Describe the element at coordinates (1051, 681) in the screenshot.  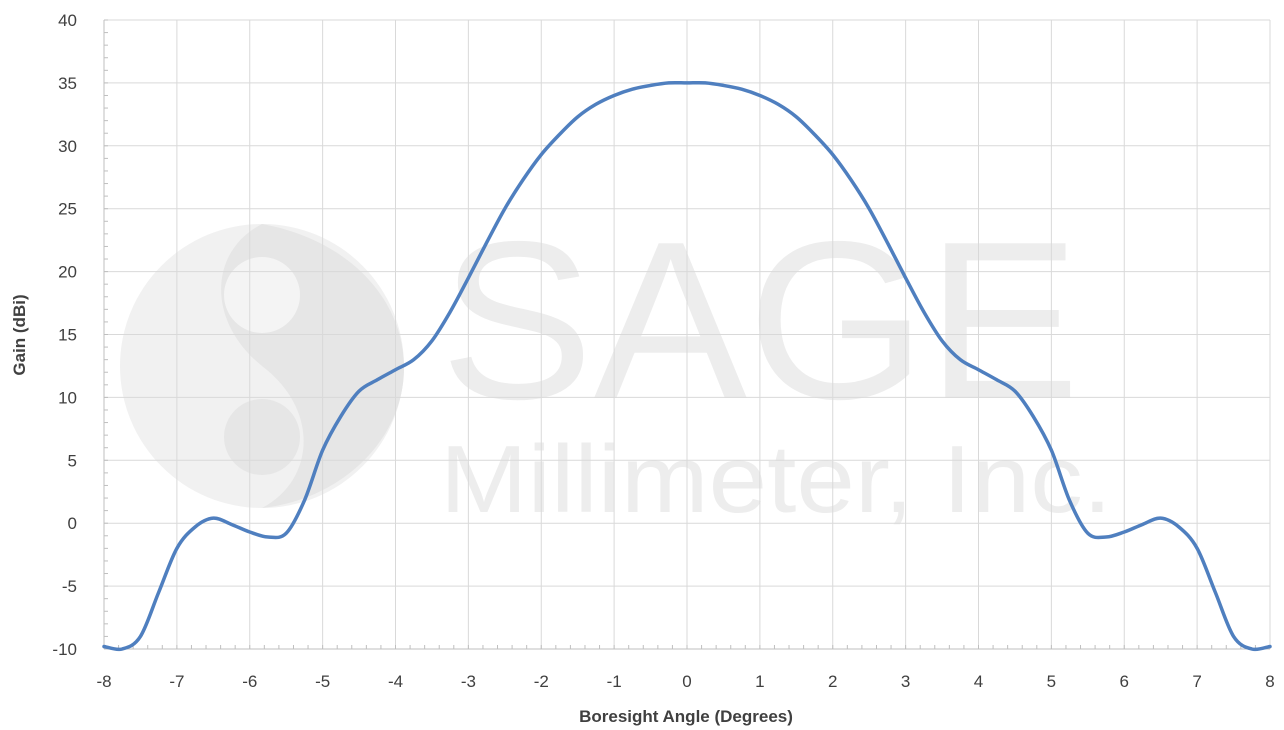
I see `x-tick-label: 5` at that location.